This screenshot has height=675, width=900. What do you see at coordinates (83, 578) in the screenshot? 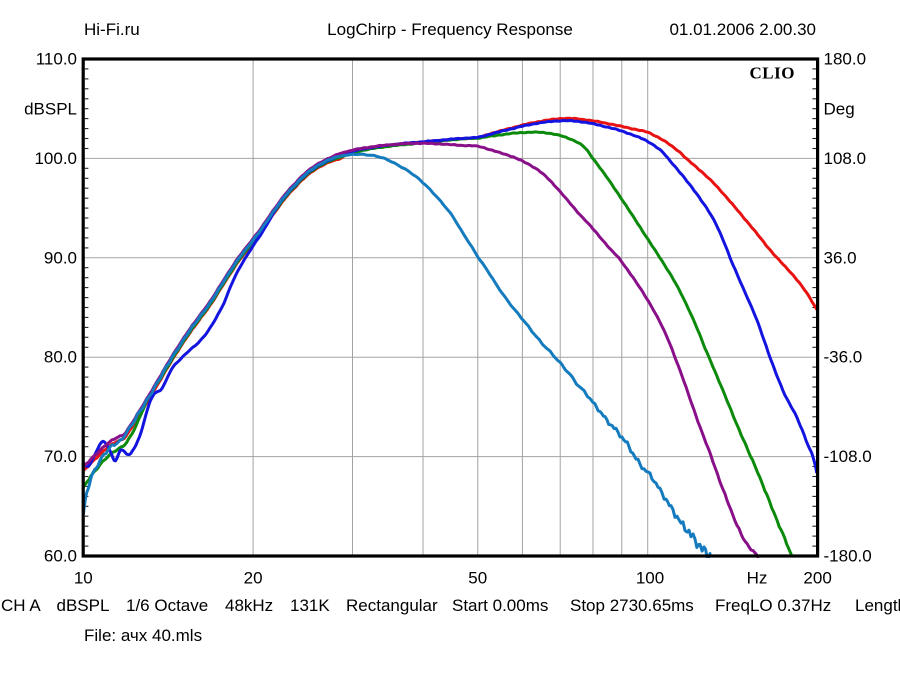
I see `svg-text: 10` at bounding box center [83, 578].